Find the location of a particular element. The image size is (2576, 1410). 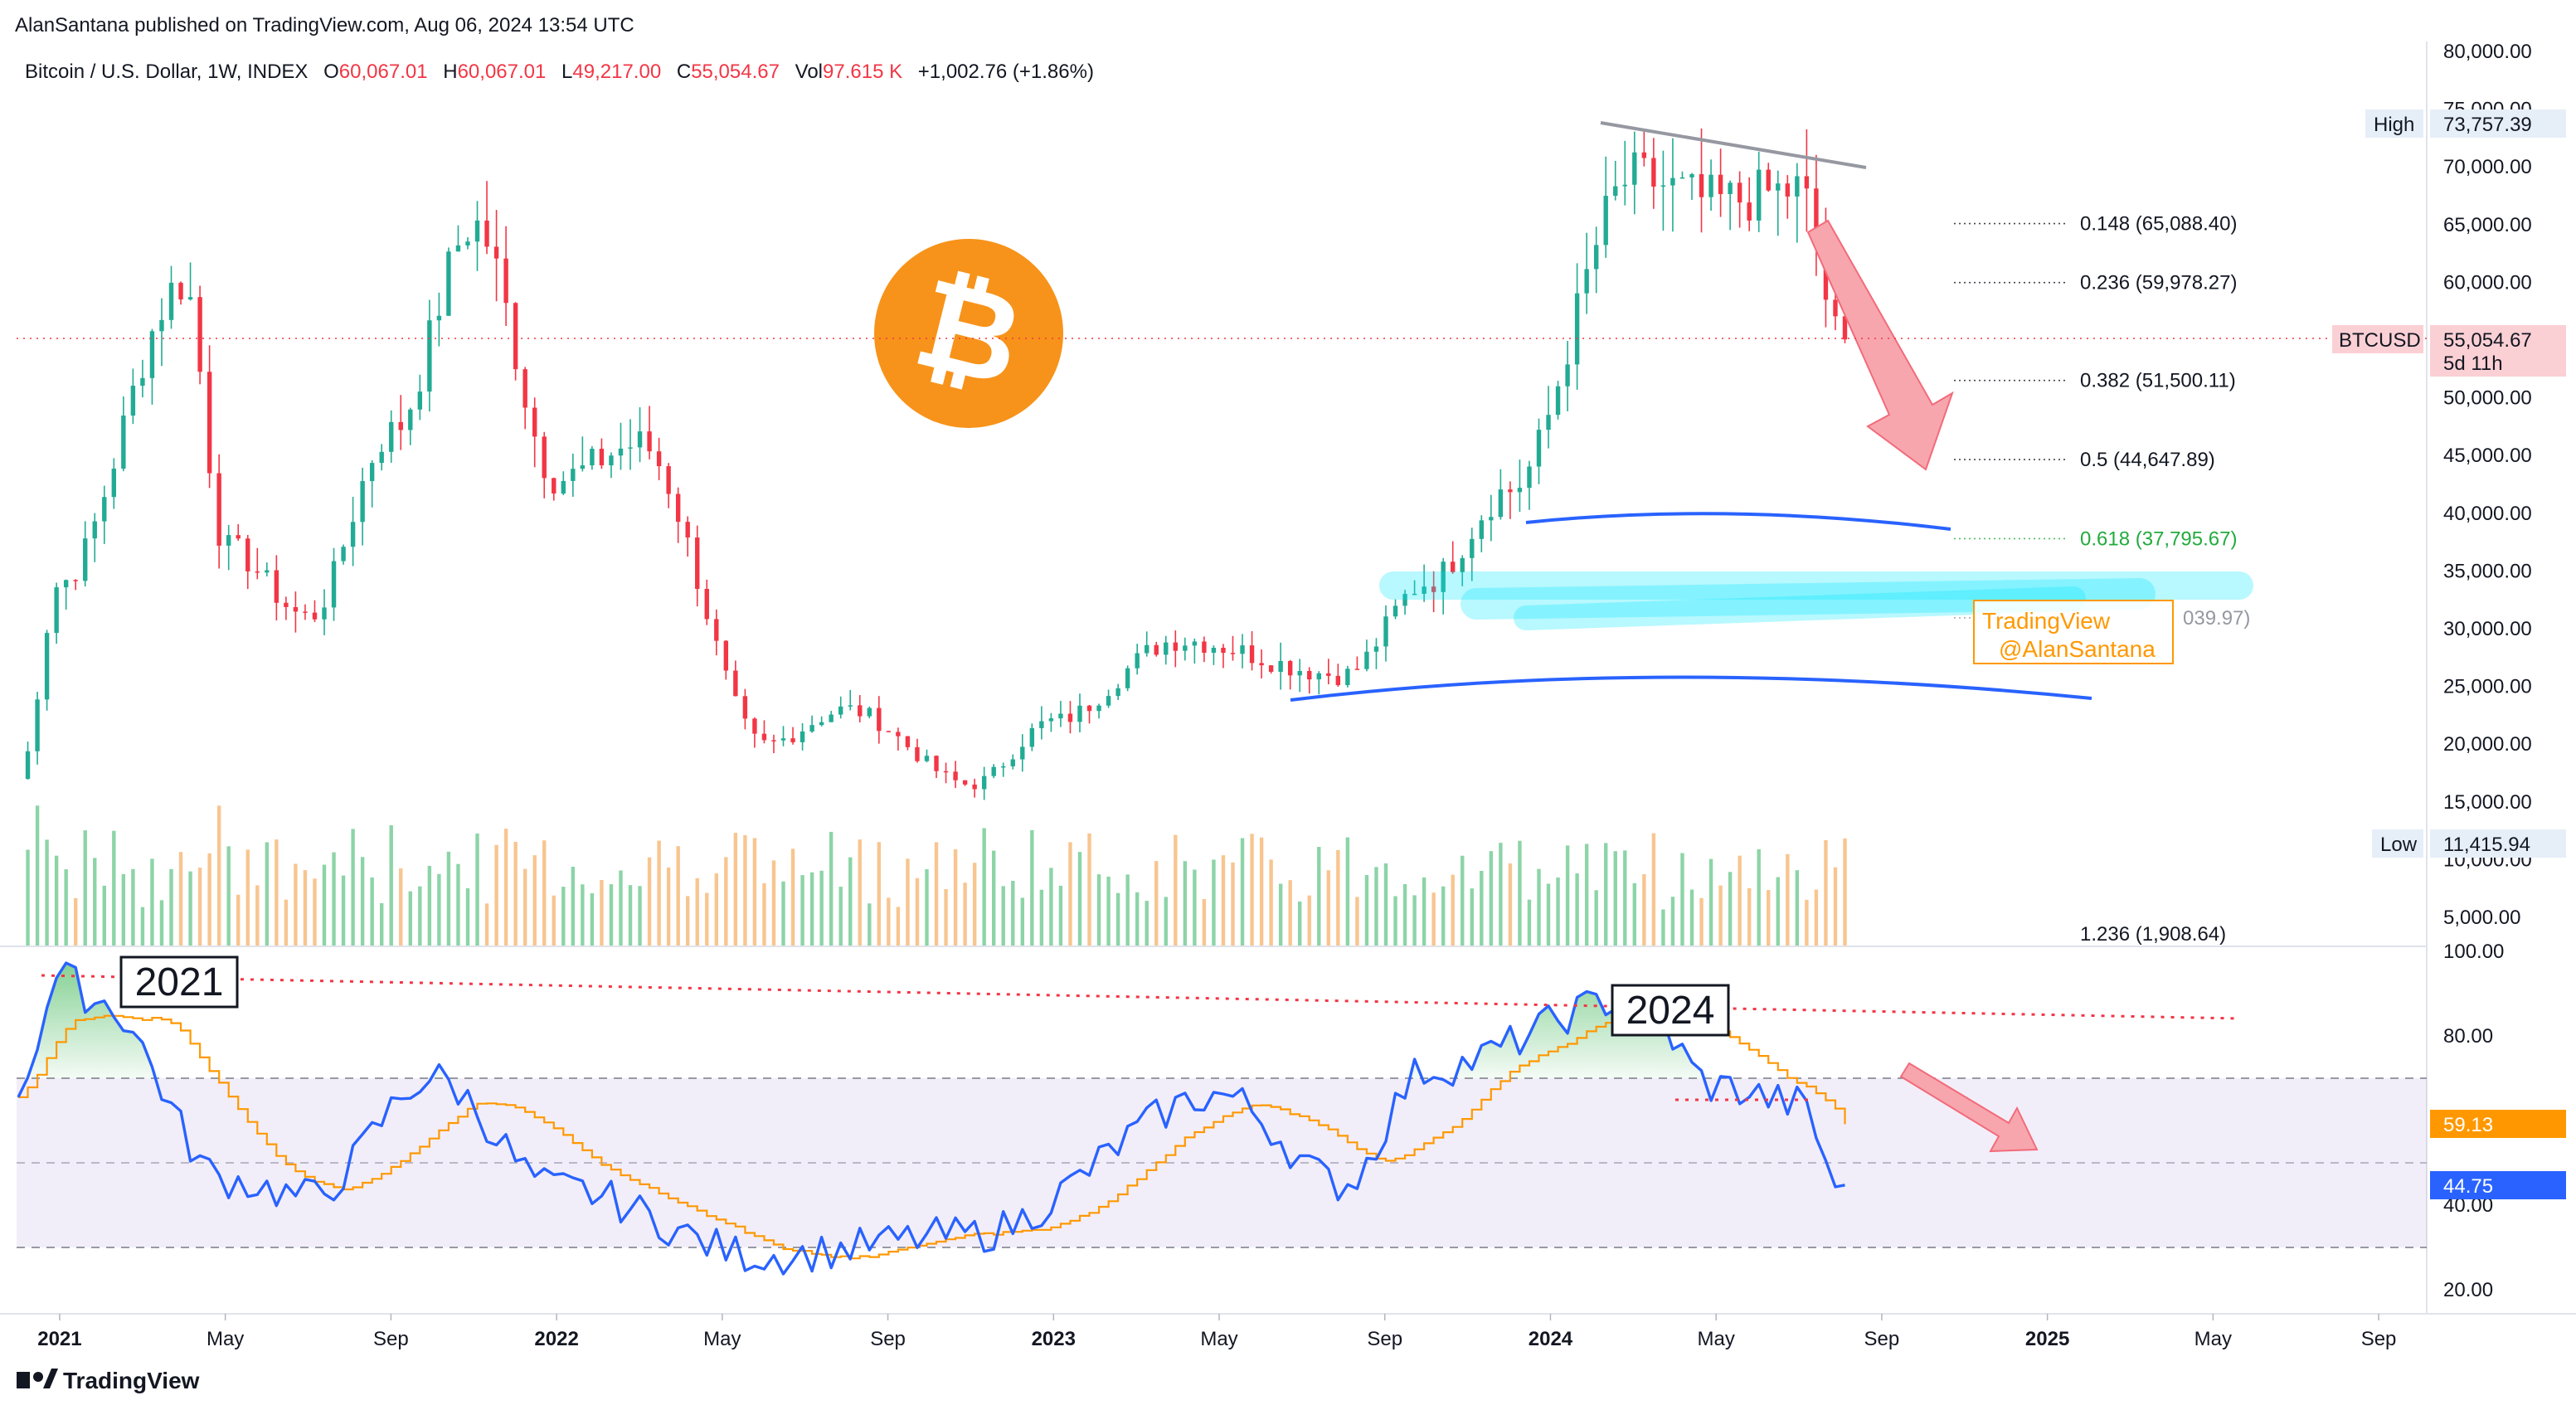

fib-level: 0.5 (44,647.89) is located at coordinates (2084, 460).